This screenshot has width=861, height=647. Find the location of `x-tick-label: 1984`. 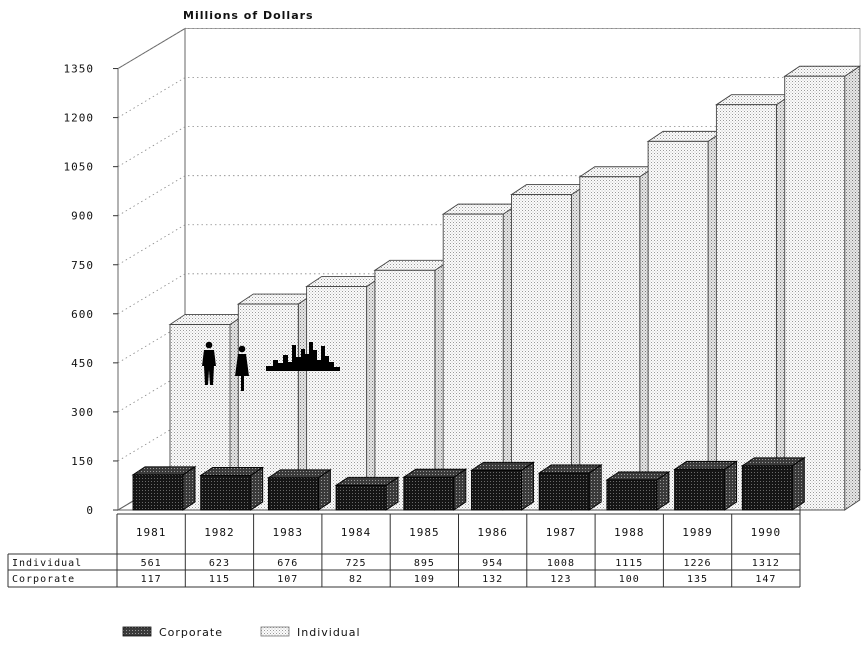

x-tick-label: 1984 is located at coordinates (356, 532).